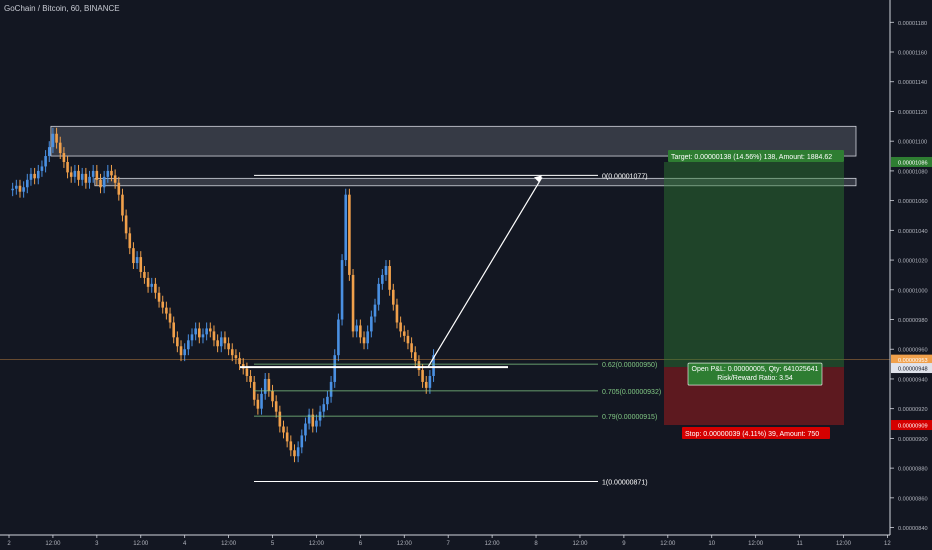 Image resolution: width=932 pixels, height=550 pixels. Describe the element at coordinates (273, 544) in the screenshot. I see `x-tick-label: 5` at that location.